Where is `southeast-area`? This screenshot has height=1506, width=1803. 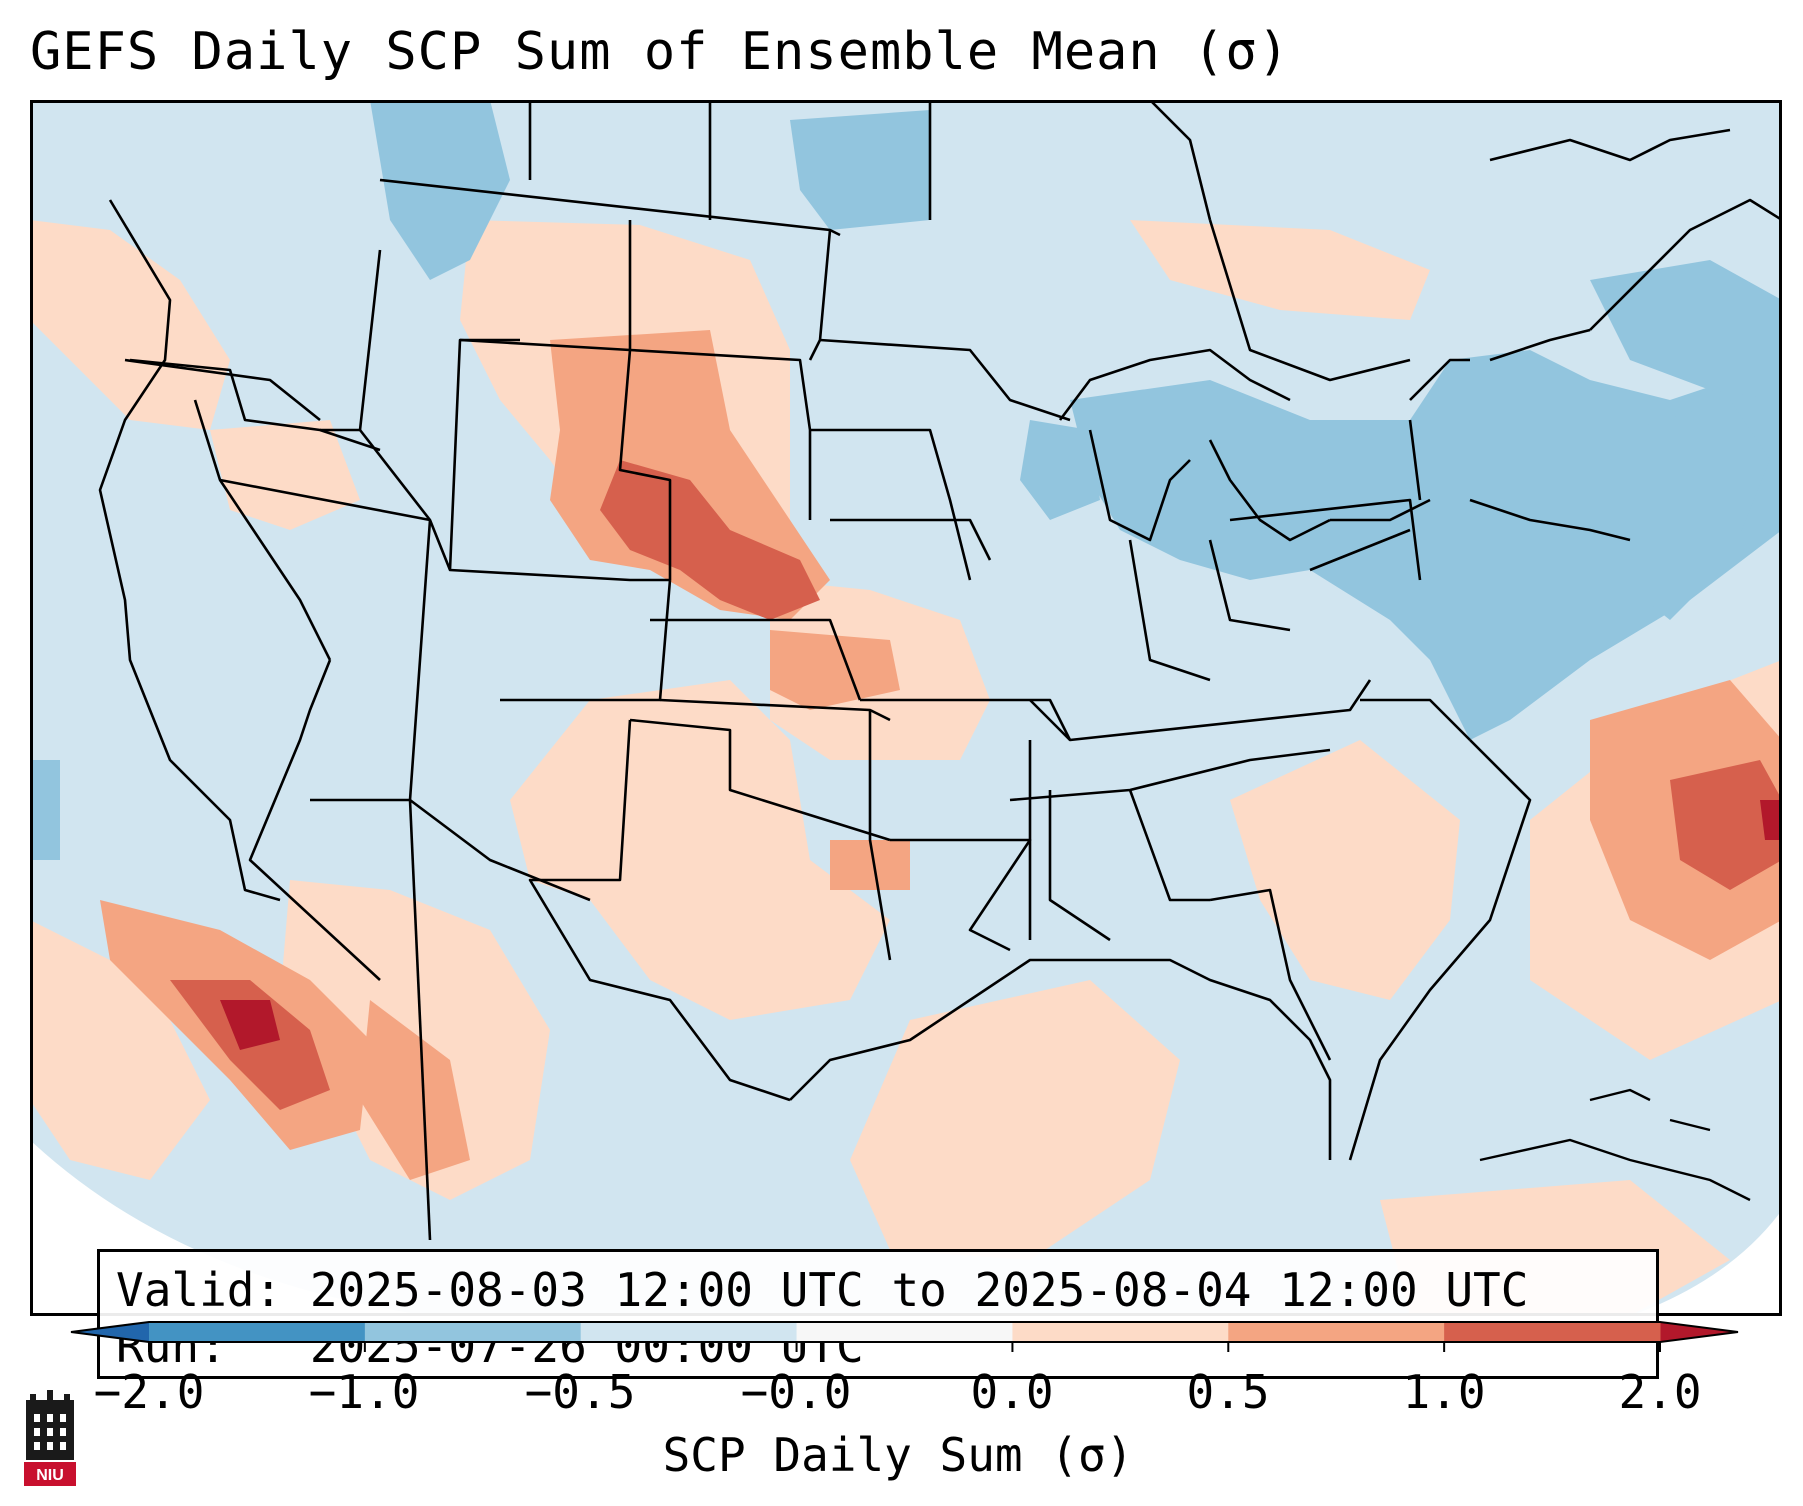 southeast-area is located at coordinates (1345, 870).